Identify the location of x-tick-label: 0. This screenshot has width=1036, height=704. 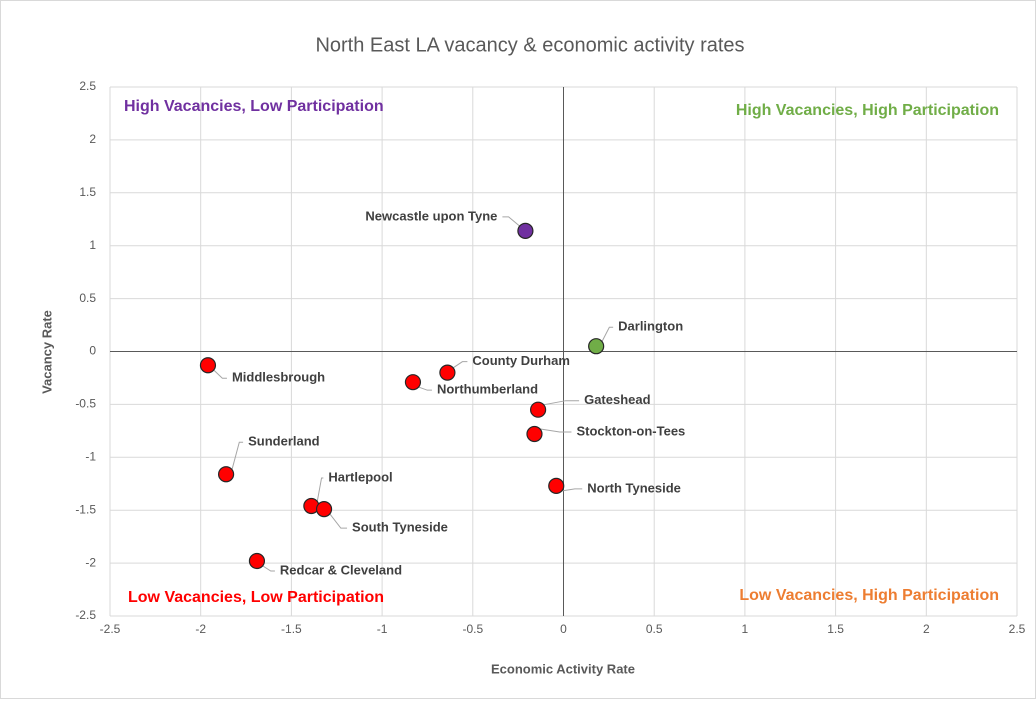
(563, 629).